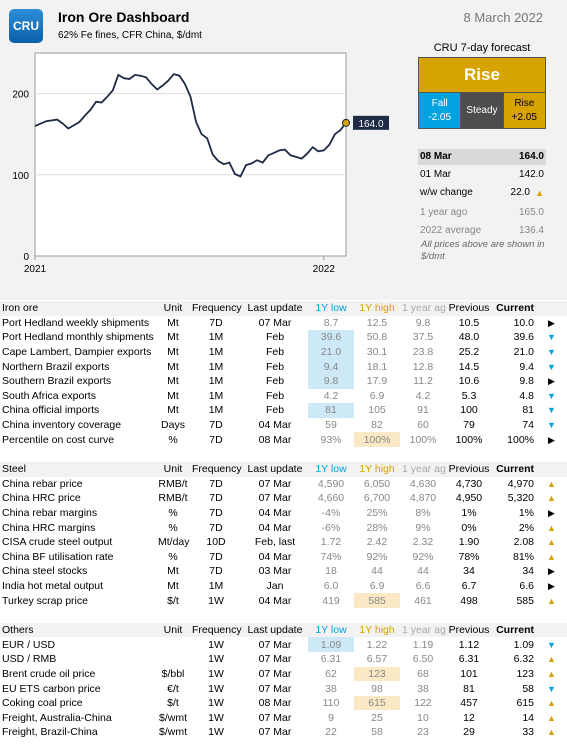  What do you see at coordinates (526, 395) in the screenshot?
I see `row-current: 4.8` at bounding box center [526, 395].